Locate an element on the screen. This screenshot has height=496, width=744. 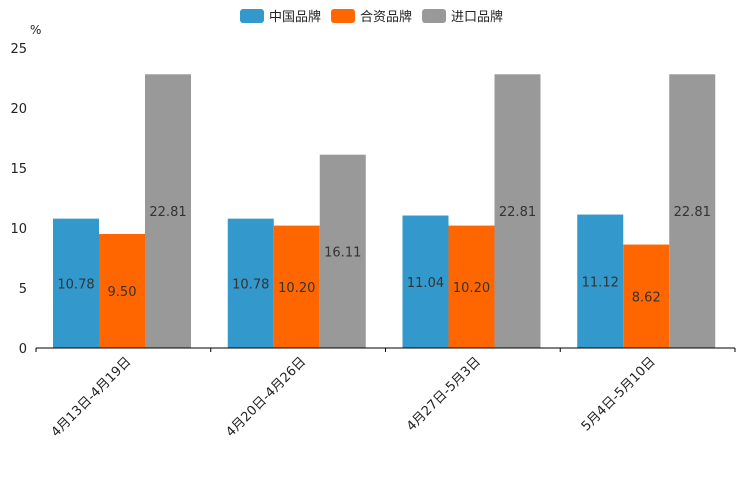
legend-item-3: 进口品牌 is located at coordinates (462, 17).